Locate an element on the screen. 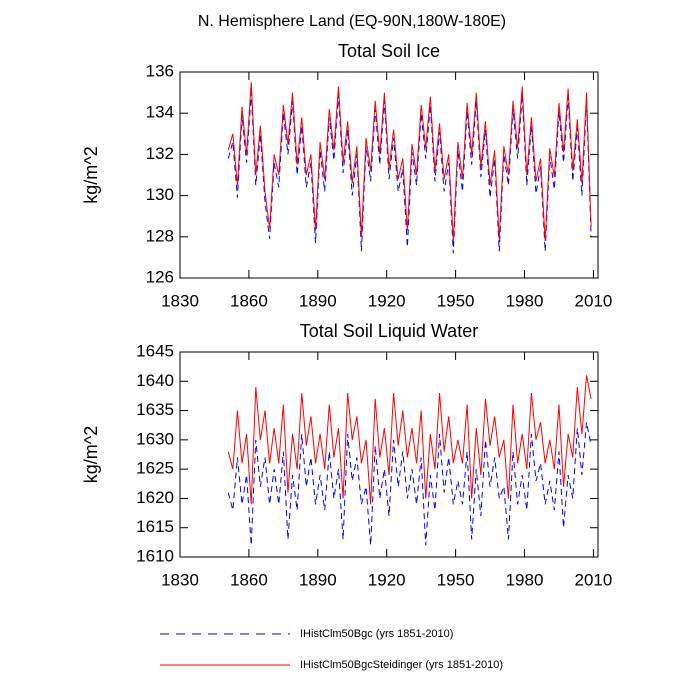  y-tick-label: 136 is located at coordinates (160, 70).